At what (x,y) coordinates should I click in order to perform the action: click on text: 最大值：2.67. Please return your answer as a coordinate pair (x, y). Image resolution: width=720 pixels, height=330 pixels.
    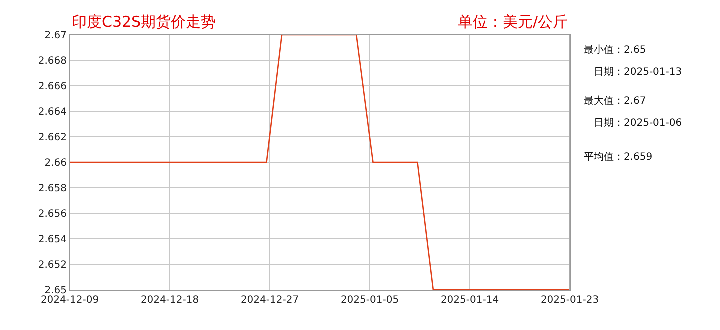
    Looking at the image, I should click on (615, 101).